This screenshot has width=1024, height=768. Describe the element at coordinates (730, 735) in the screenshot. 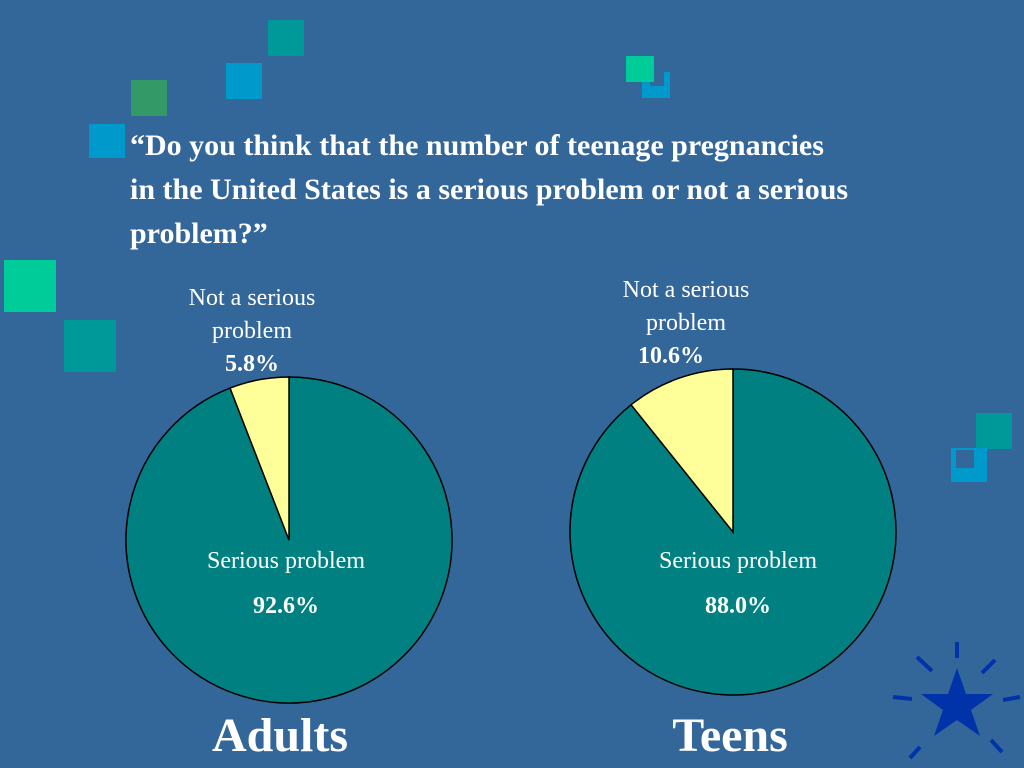

I see `teens-chart-title: Teens` at that location.